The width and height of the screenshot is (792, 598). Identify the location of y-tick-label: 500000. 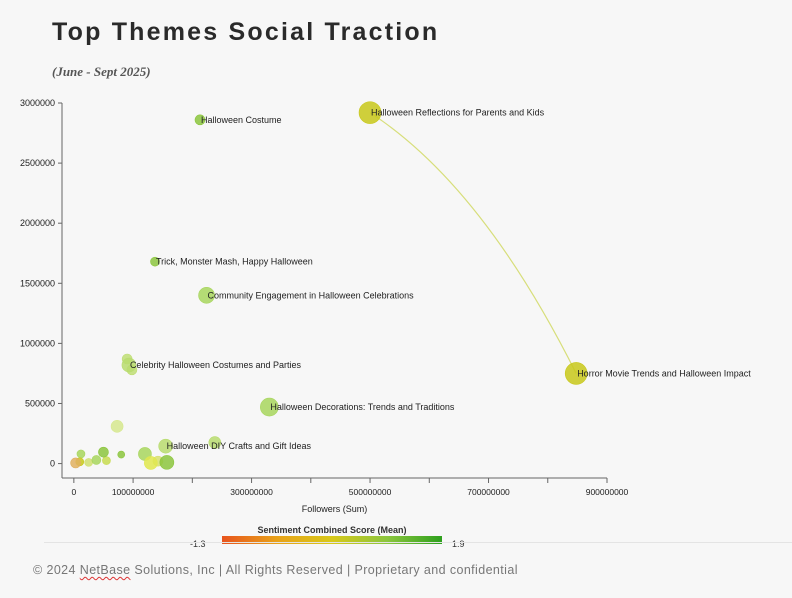
(40, 403).